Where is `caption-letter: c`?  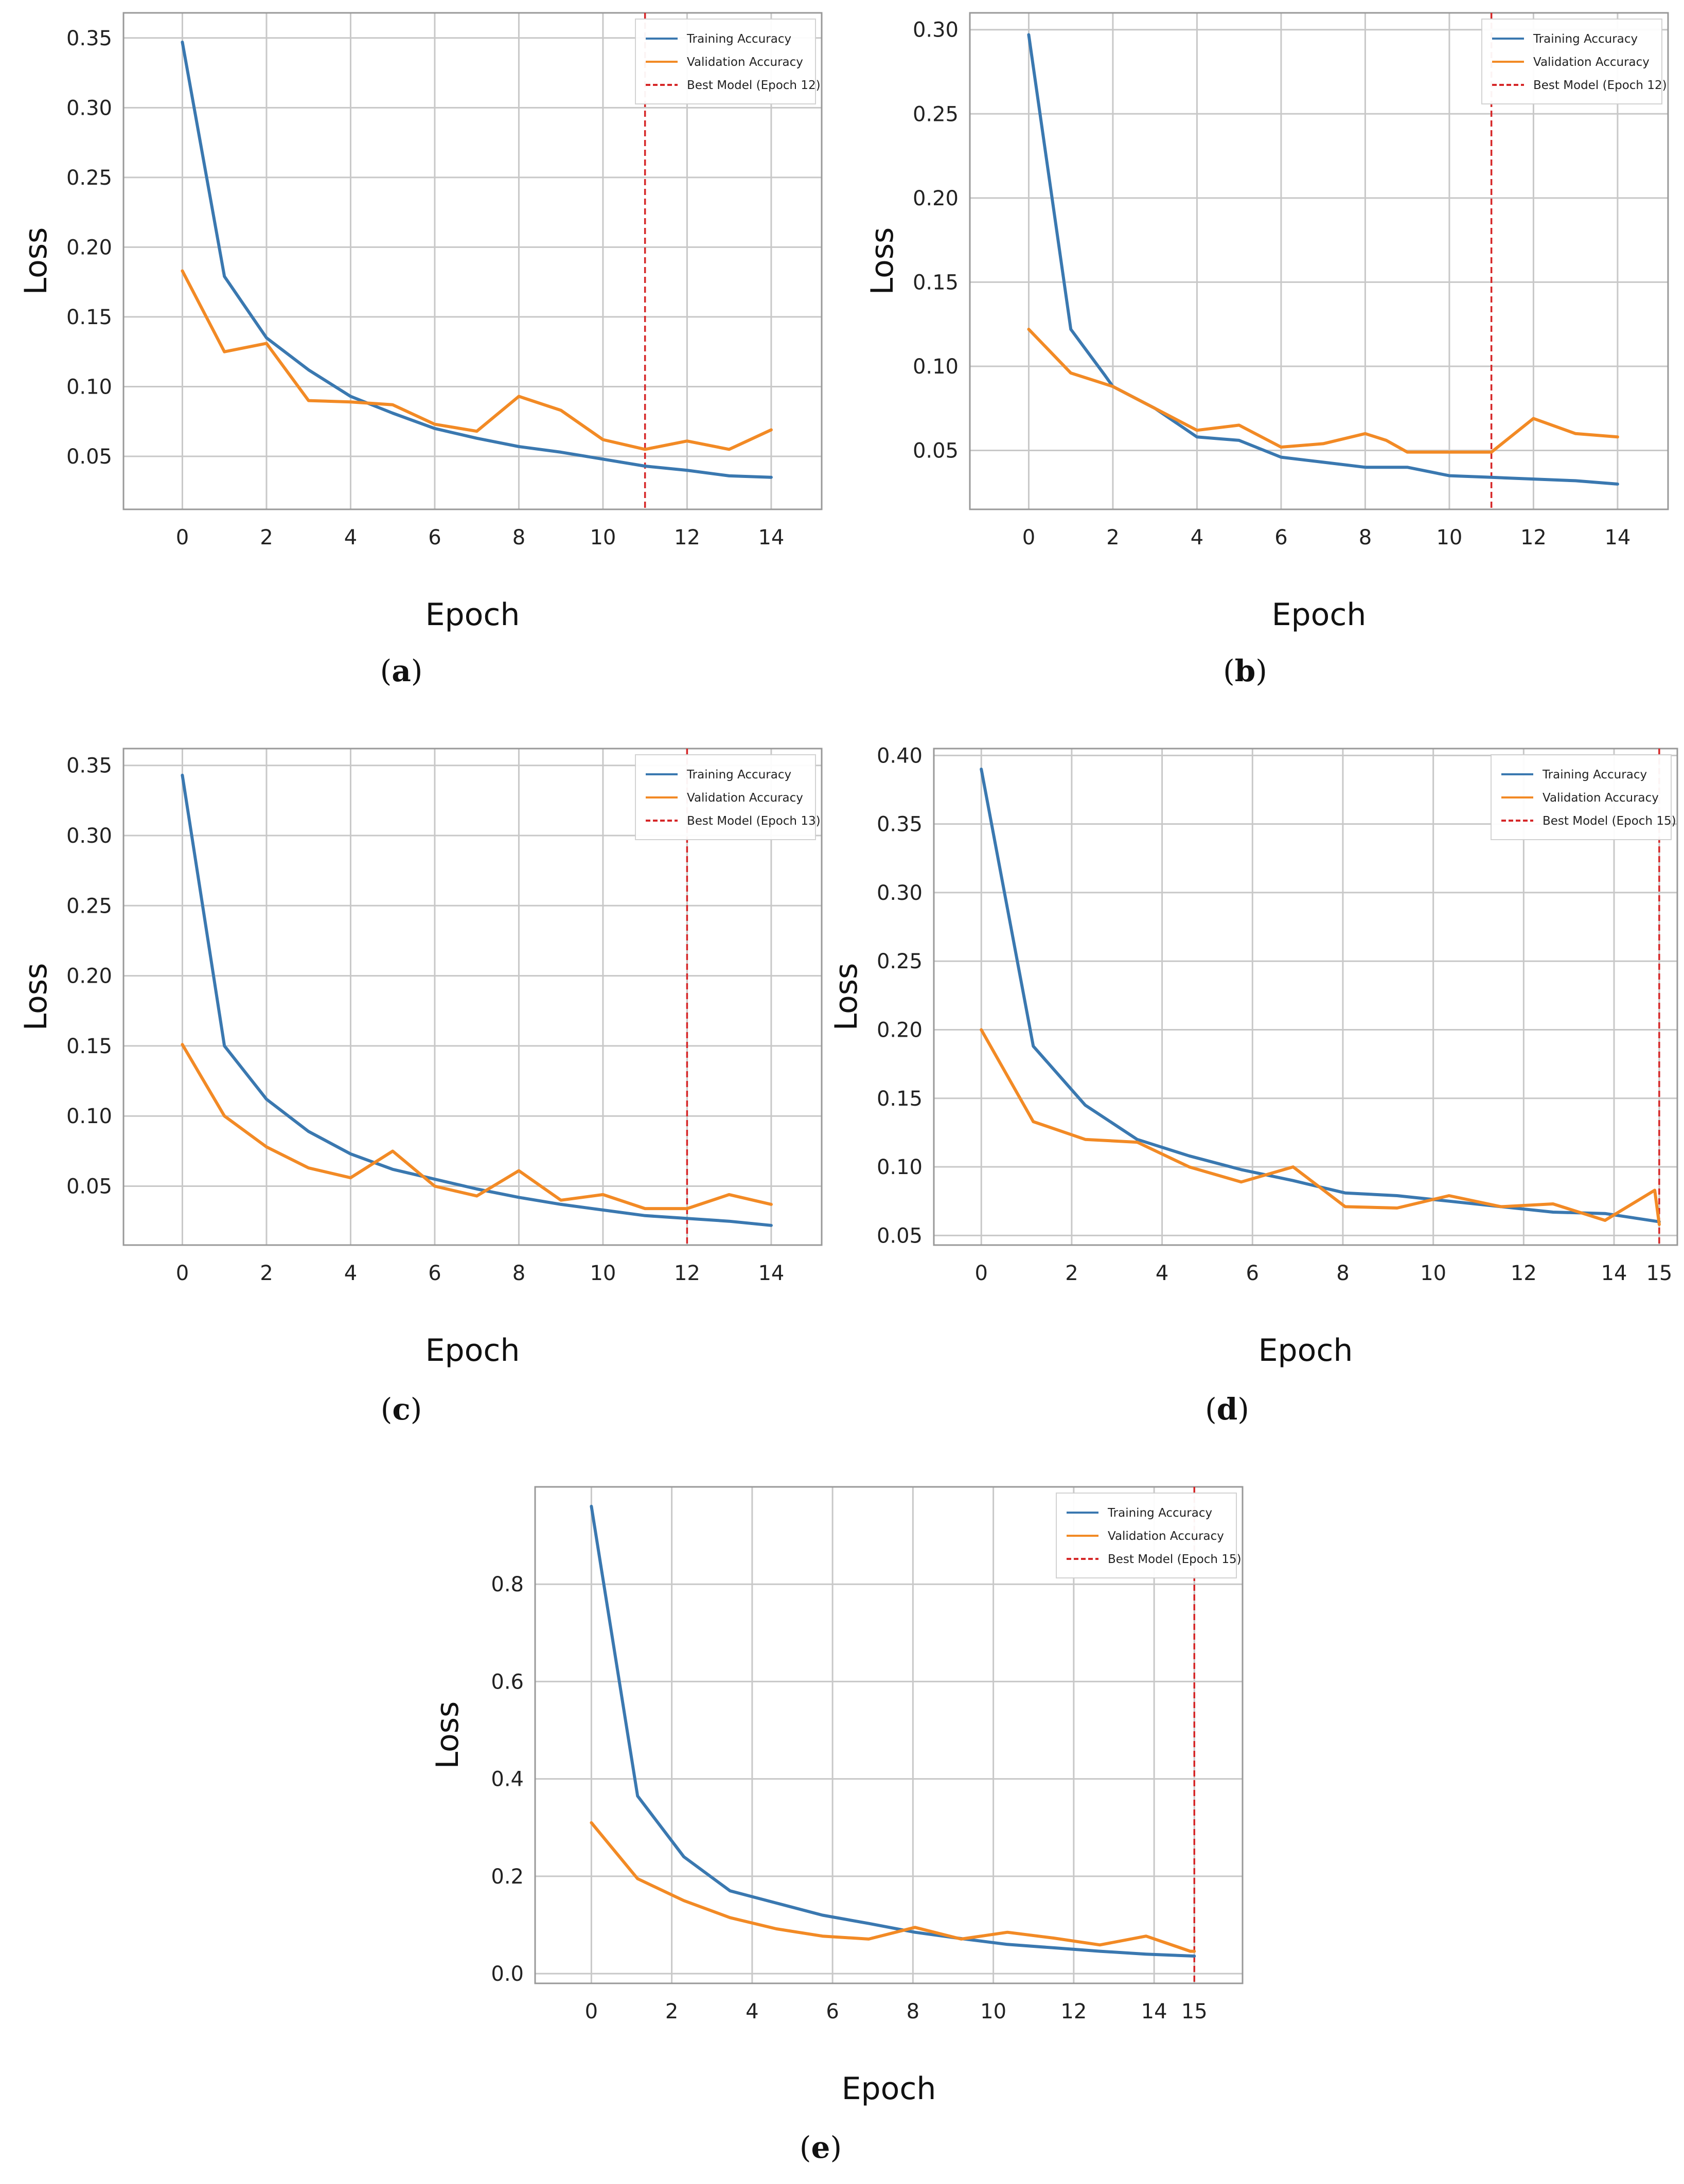
caption-letter: c is located at coordinates (401, 1409).